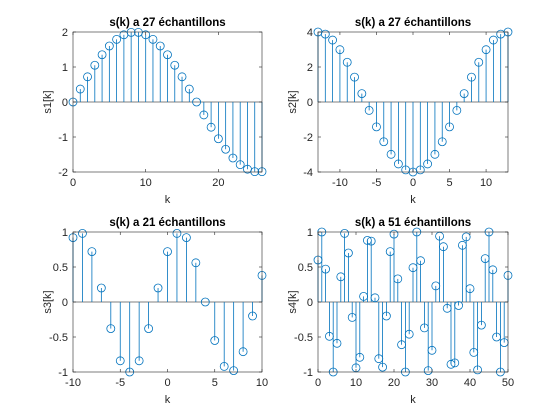 This screenshot has height=420, width=560. I want to click on x-axis-label: k, so click(413, 400).